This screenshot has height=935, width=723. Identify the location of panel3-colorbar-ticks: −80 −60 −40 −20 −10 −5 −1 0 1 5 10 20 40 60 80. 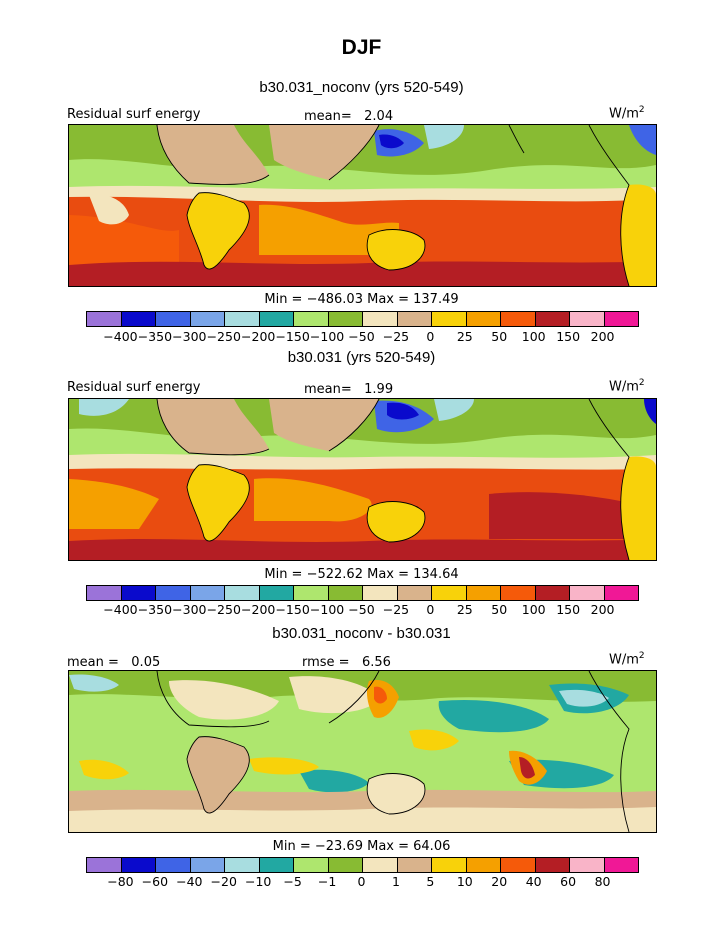
(361, 883).